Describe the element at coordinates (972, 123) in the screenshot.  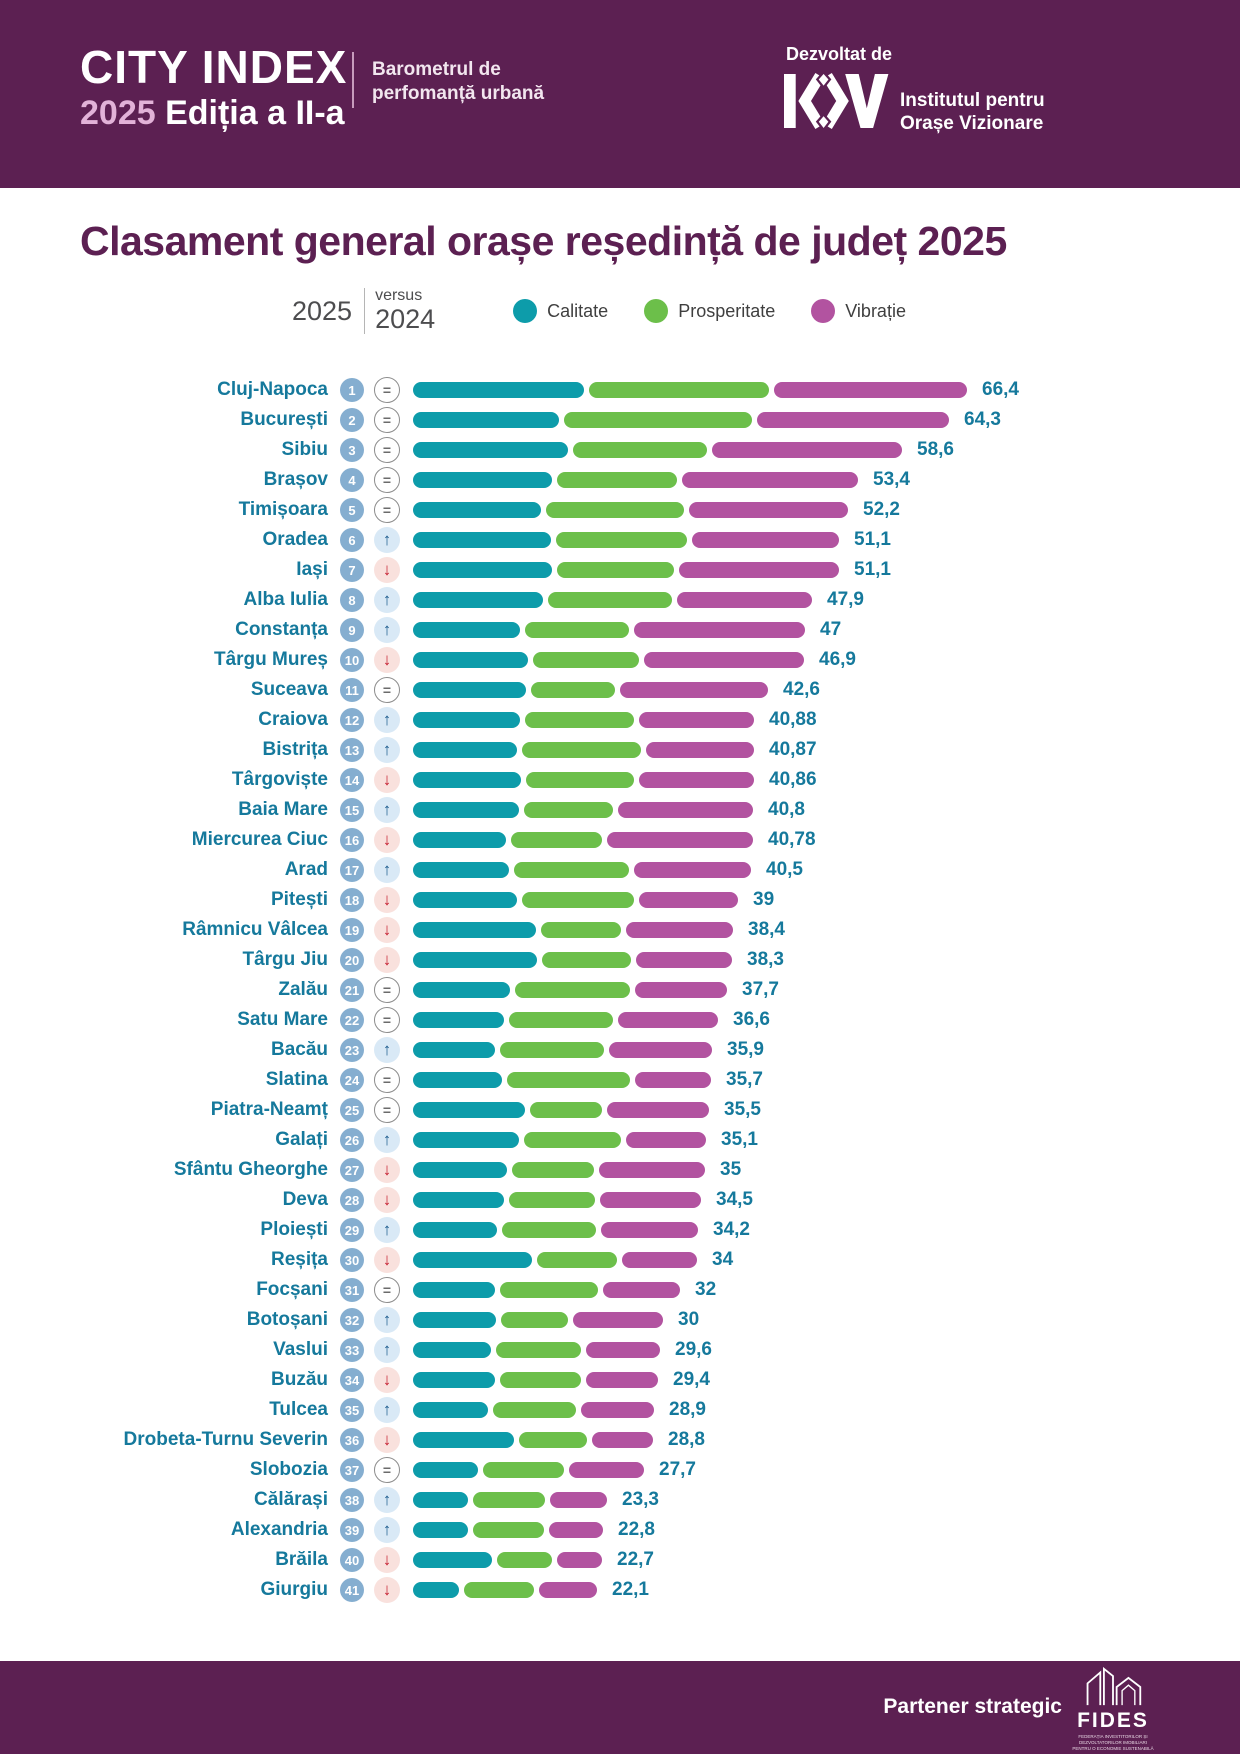
I see `institute-line2: Orașe Vizionare` at that location.